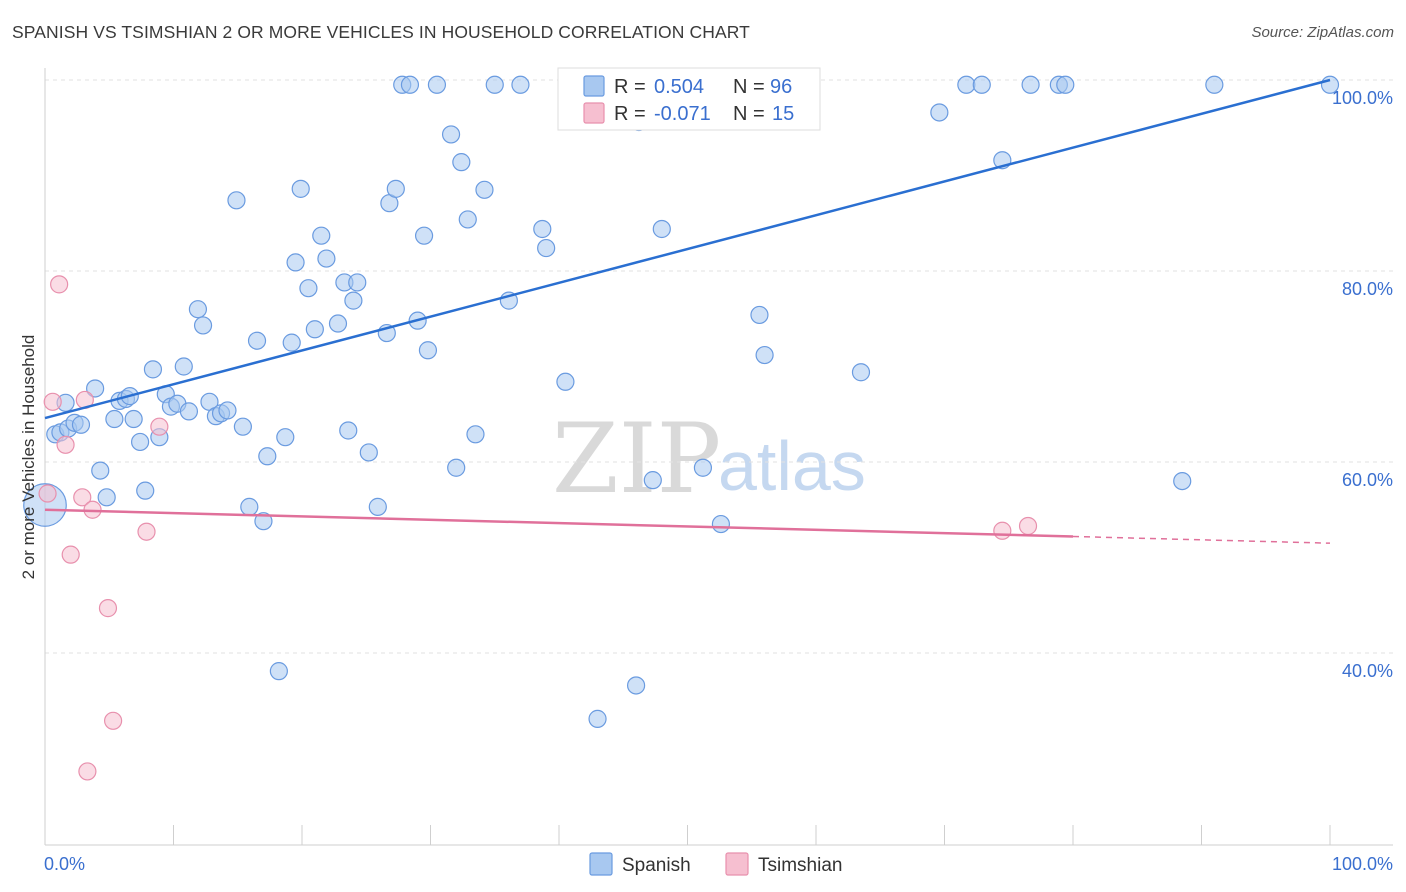 This screenshot has height=892, width=1406. I want to click on legend-swatch-spanish, so click(594, 86).